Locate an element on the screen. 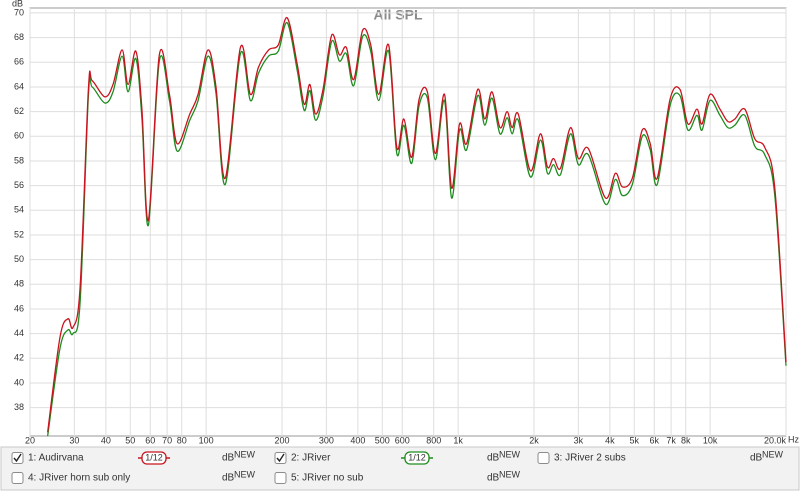 This screenshot has height=496, width=800. y-tick-label: 54 is located at coordinates (19, 210).